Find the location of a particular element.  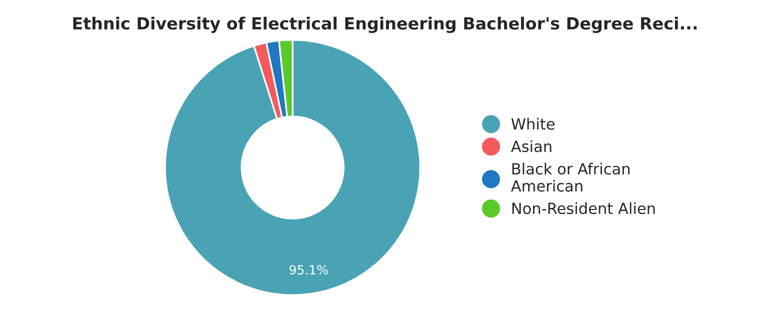

legend-label: Non-Resident Alien is located at coordinates (583, 208).